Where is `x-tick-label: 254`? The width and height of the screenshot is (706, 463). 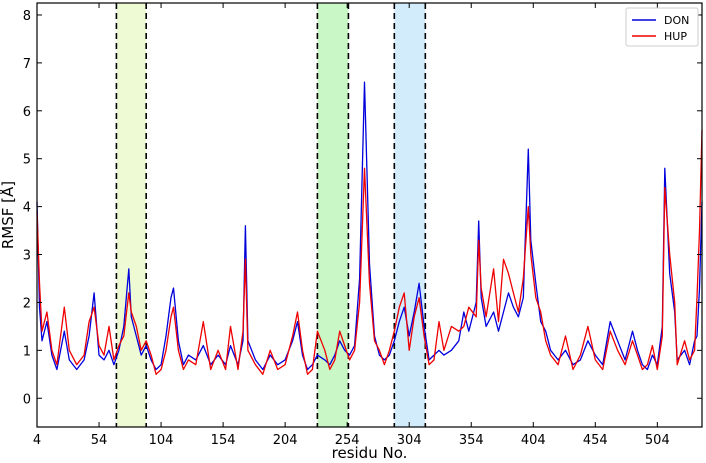 x-tick-label: 254 is located at coordinates (347, 440).